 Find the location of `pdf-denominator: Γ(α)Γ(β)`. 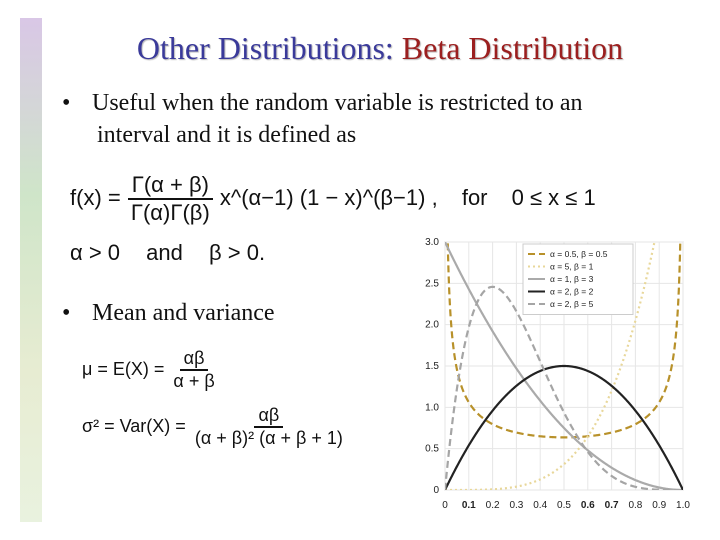

pdf-denominator: Γ(α)Γ(β) is located at coordinates (170, 212).